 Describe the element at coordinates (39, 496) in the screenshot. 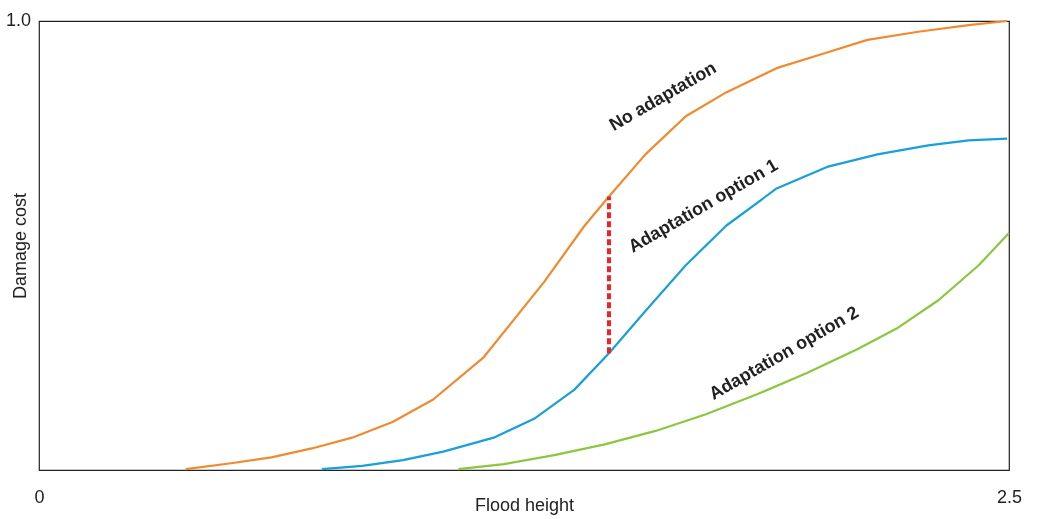

I see `x-tick-label: 0` at that location.